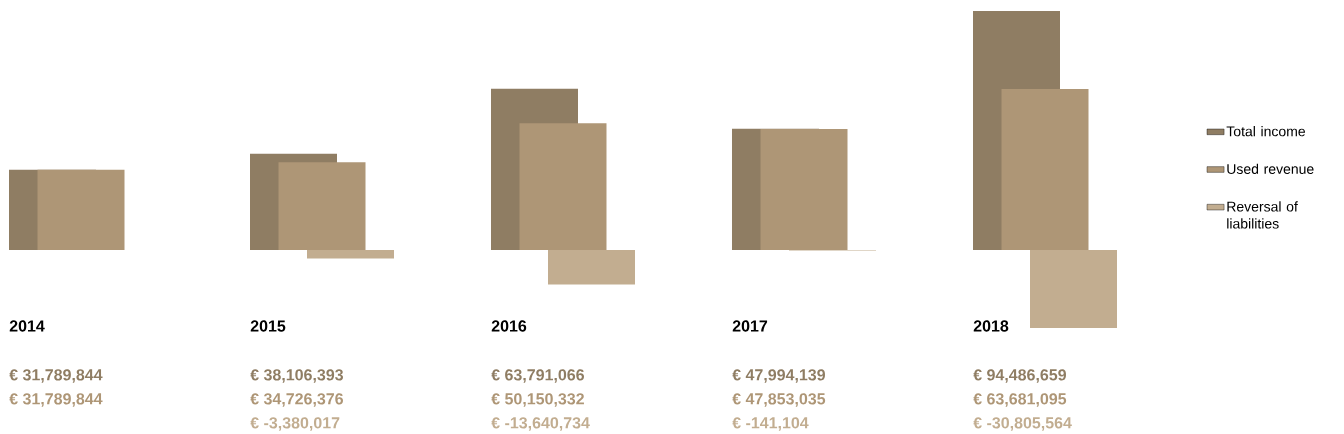 The image size is (1344, 434). I want to click on data-label: € 34,726,376, so click(297, 400).